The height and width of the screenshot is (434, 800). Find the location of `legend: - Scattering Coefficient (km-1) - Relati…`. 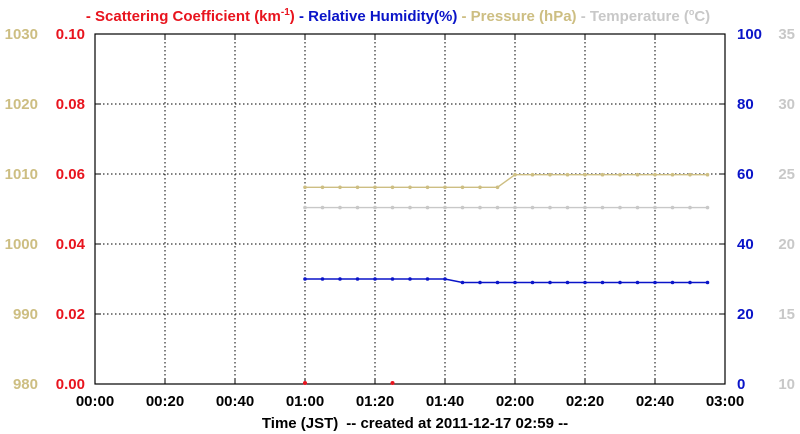

legend: - Scattering Coefficient (km-1) - Relati… is located at coordinates (398, 16).